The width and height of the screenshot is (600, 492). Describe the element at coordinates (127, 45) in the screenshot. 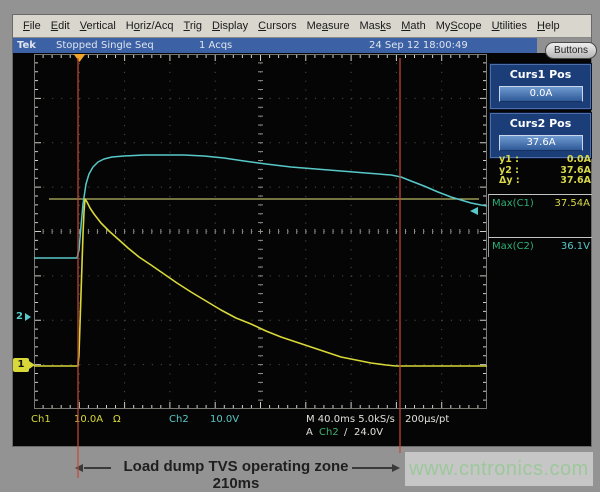

I see `acquisition-mode: Single Seq` at that location.